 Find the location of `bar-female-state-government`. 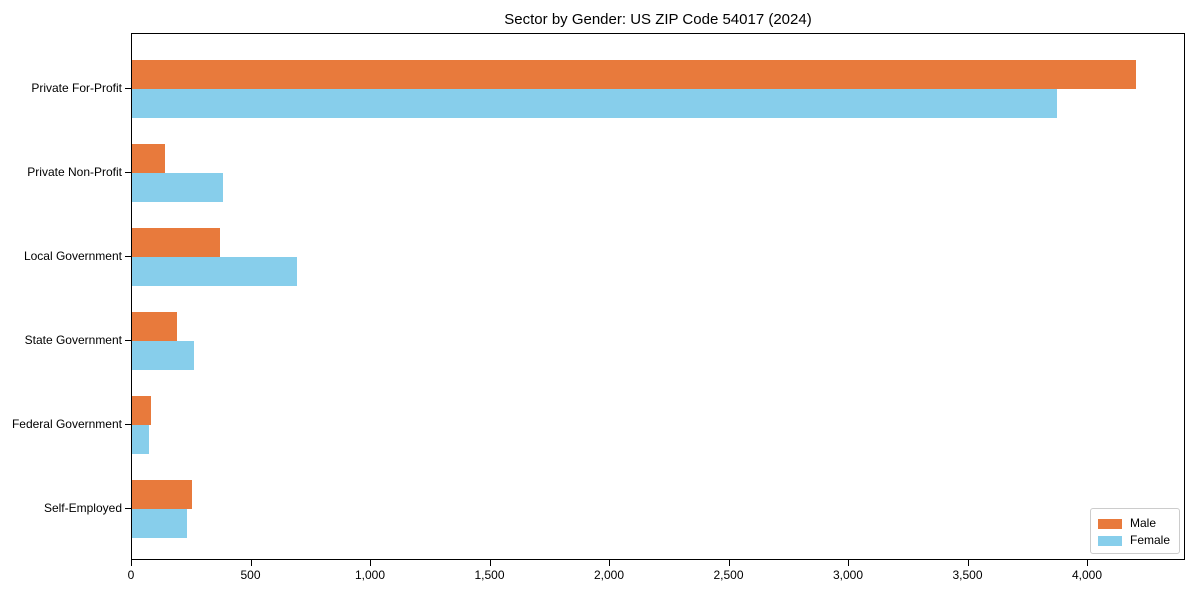

bar-female-state-government is located at coordinates (163, 355).